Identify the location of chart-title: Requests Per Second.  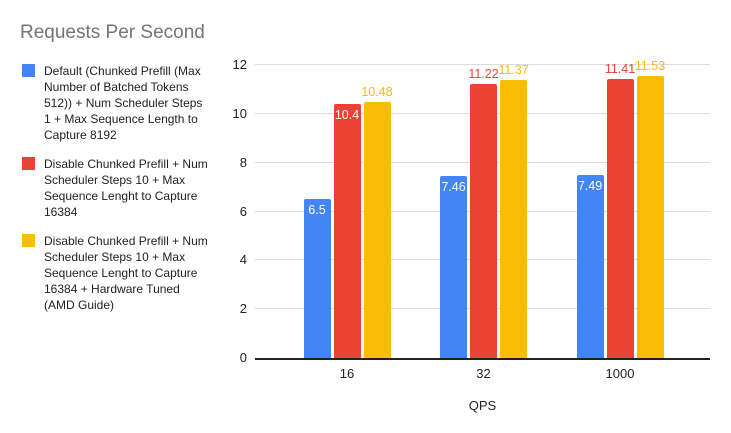
(112, 32).